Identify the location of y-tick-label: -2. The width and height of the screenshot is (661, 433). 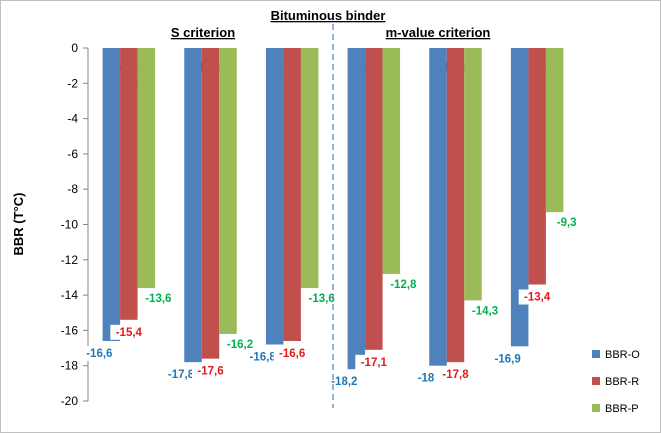
(72, 83).